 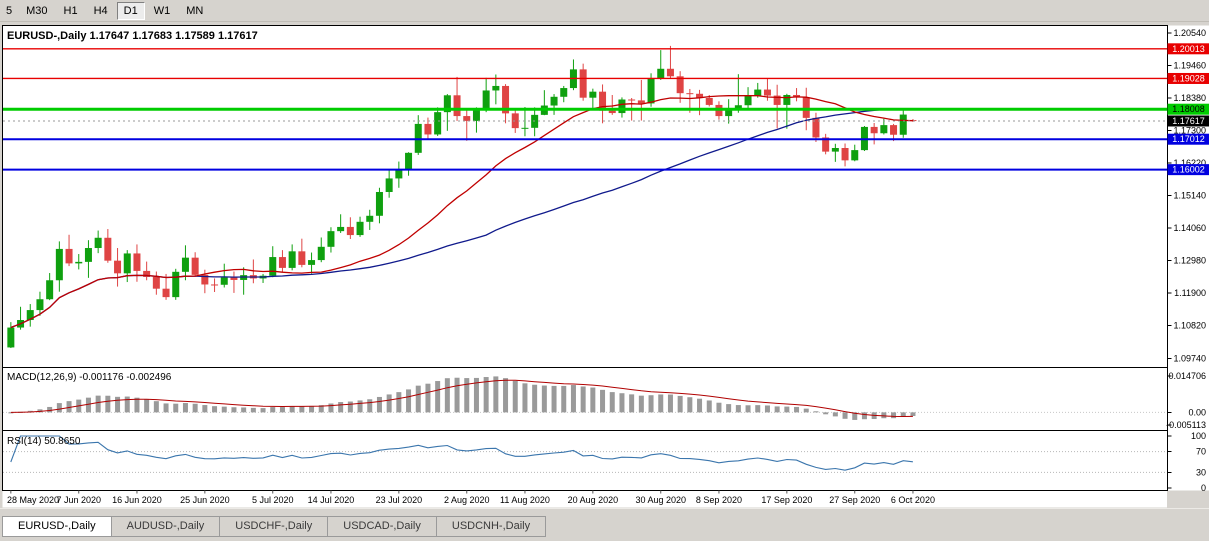 I want to click on svg-text: 1.17012, so click(x=1188, y=139).